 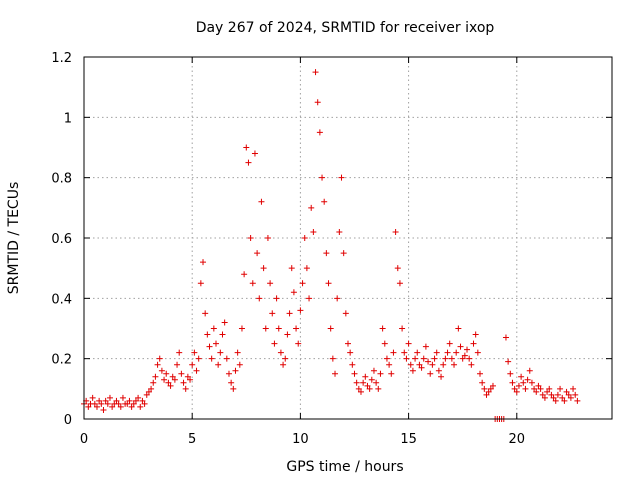 I want to click on x-tick-label: 0, so click(x=84, y=439).